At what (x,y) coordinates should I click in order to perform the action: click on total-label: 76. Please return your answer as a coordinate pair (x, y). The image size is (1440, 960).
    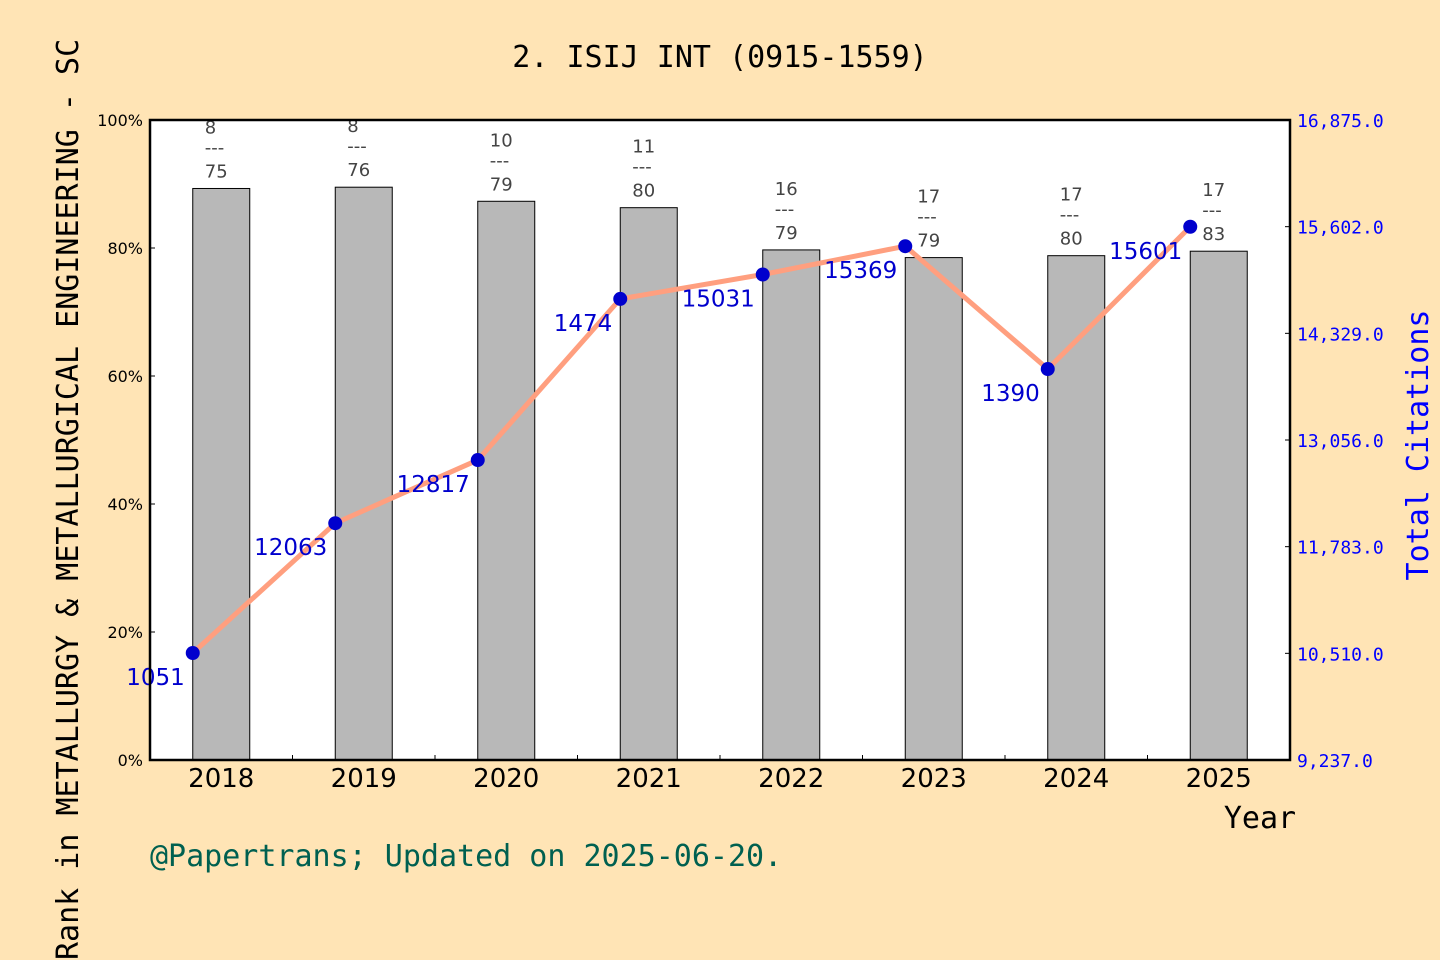
    Looking at the image, I should click on (358, 170).